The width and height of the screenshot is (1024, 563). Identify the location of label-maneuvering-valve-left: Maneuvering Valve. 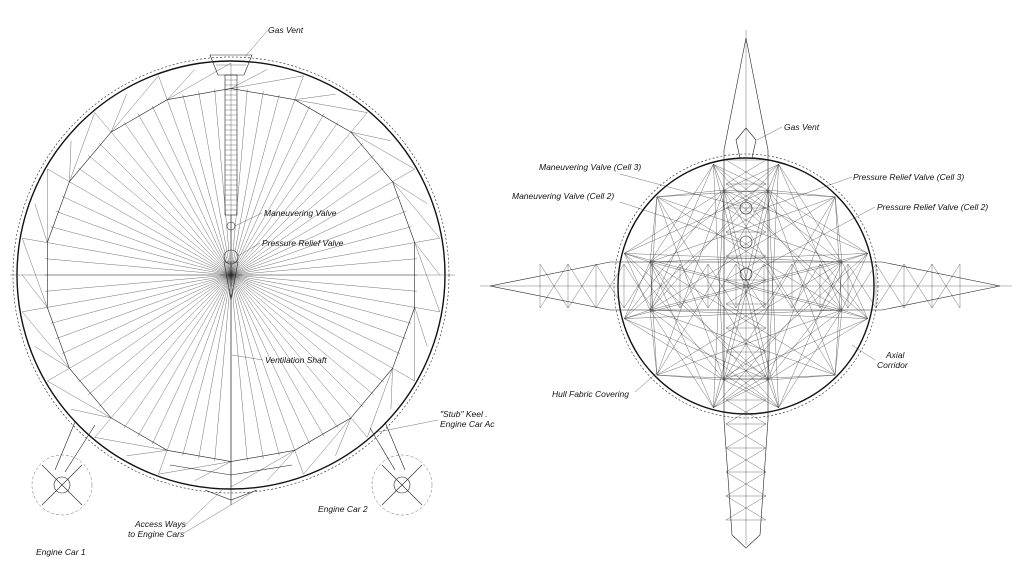
(300, 213).